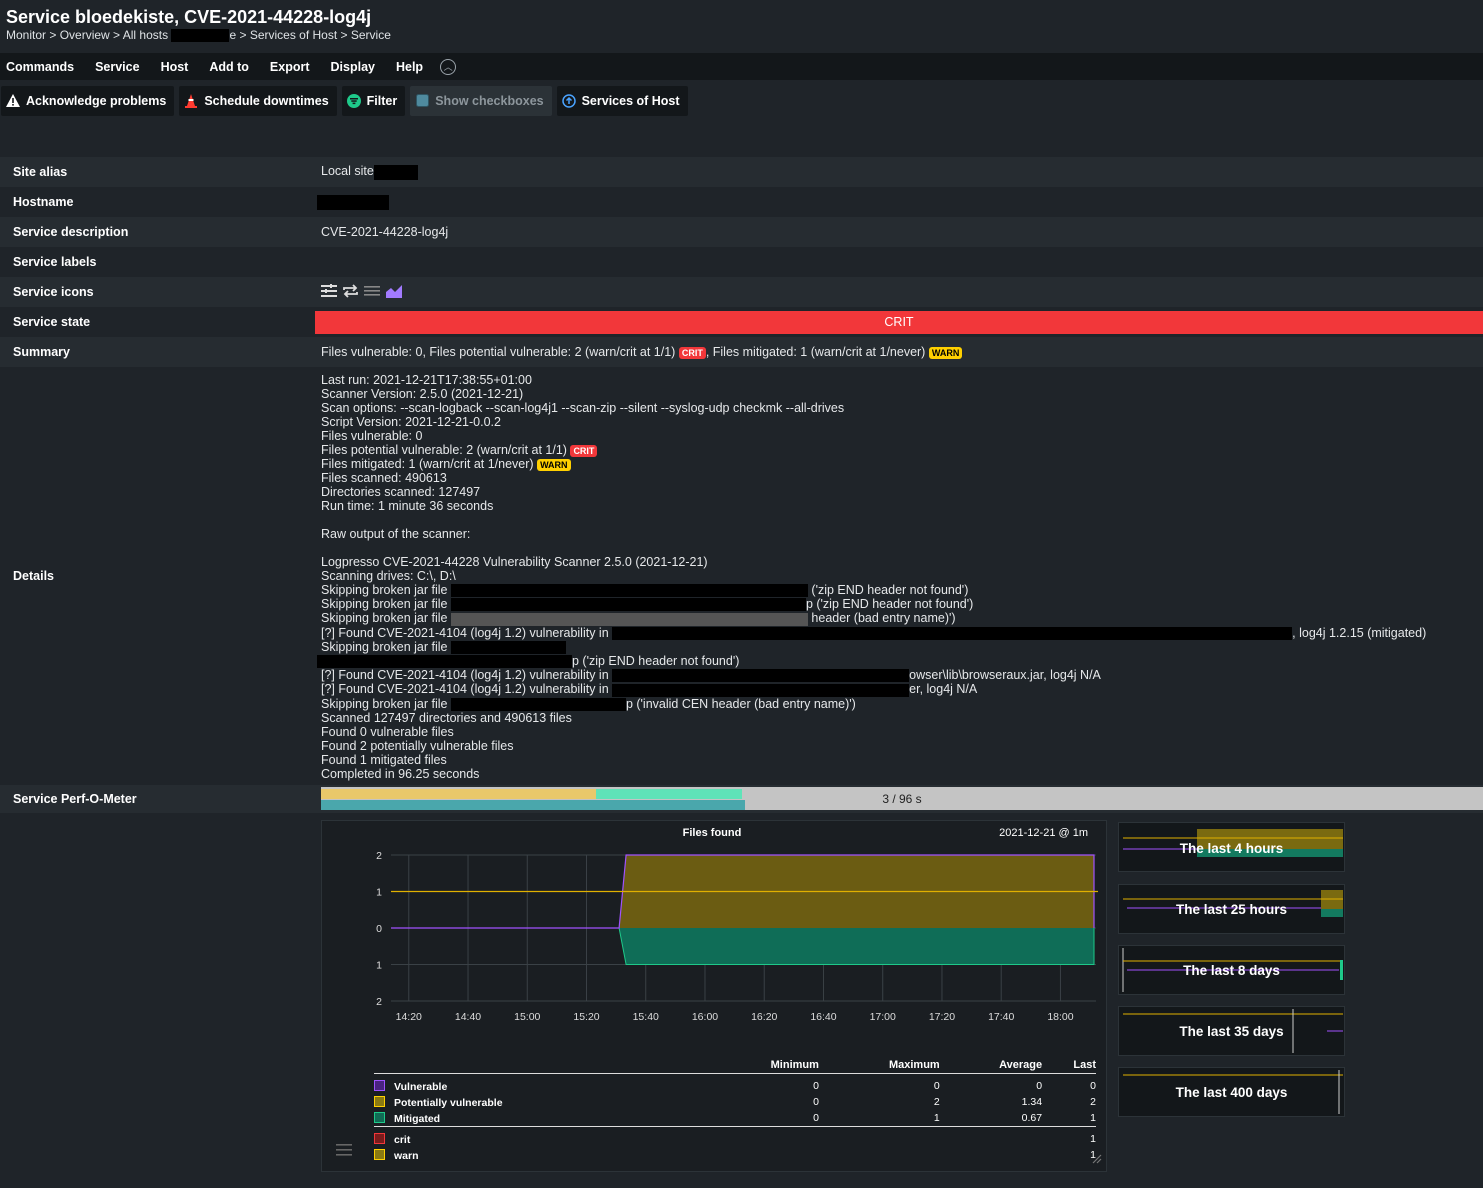  Describe the element at coordinates (145, 35) in the screenshot. I see `breadcrumb-all-hosts: All hosts` at that location.